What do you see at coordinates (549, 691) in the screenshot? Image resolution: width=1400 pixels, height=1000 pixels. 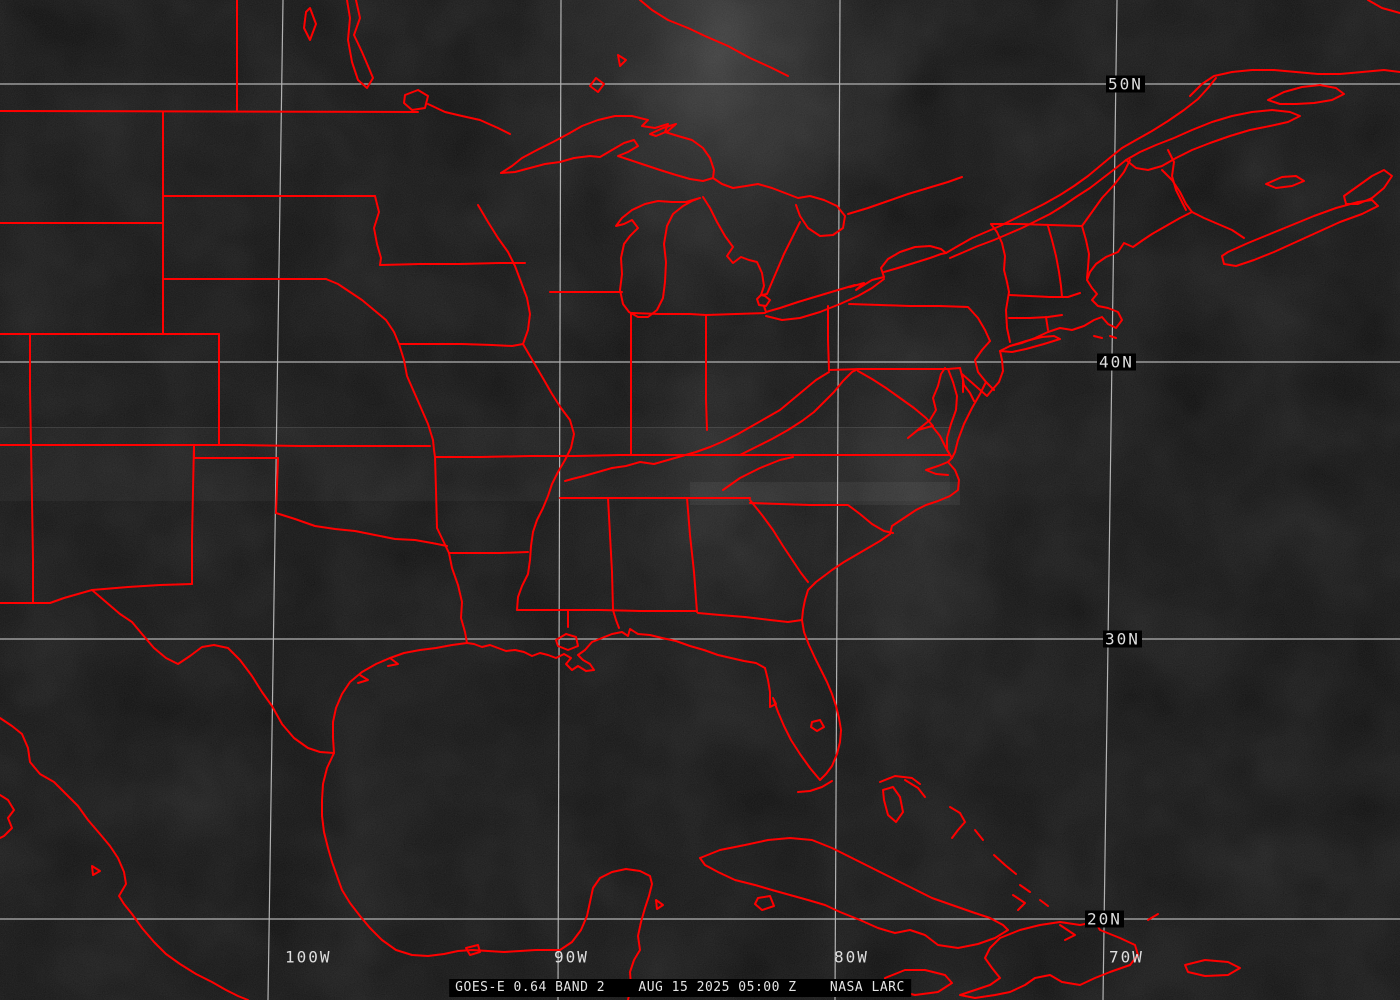 I see `gulf-coast-paths` at bounding box center [549, 691].